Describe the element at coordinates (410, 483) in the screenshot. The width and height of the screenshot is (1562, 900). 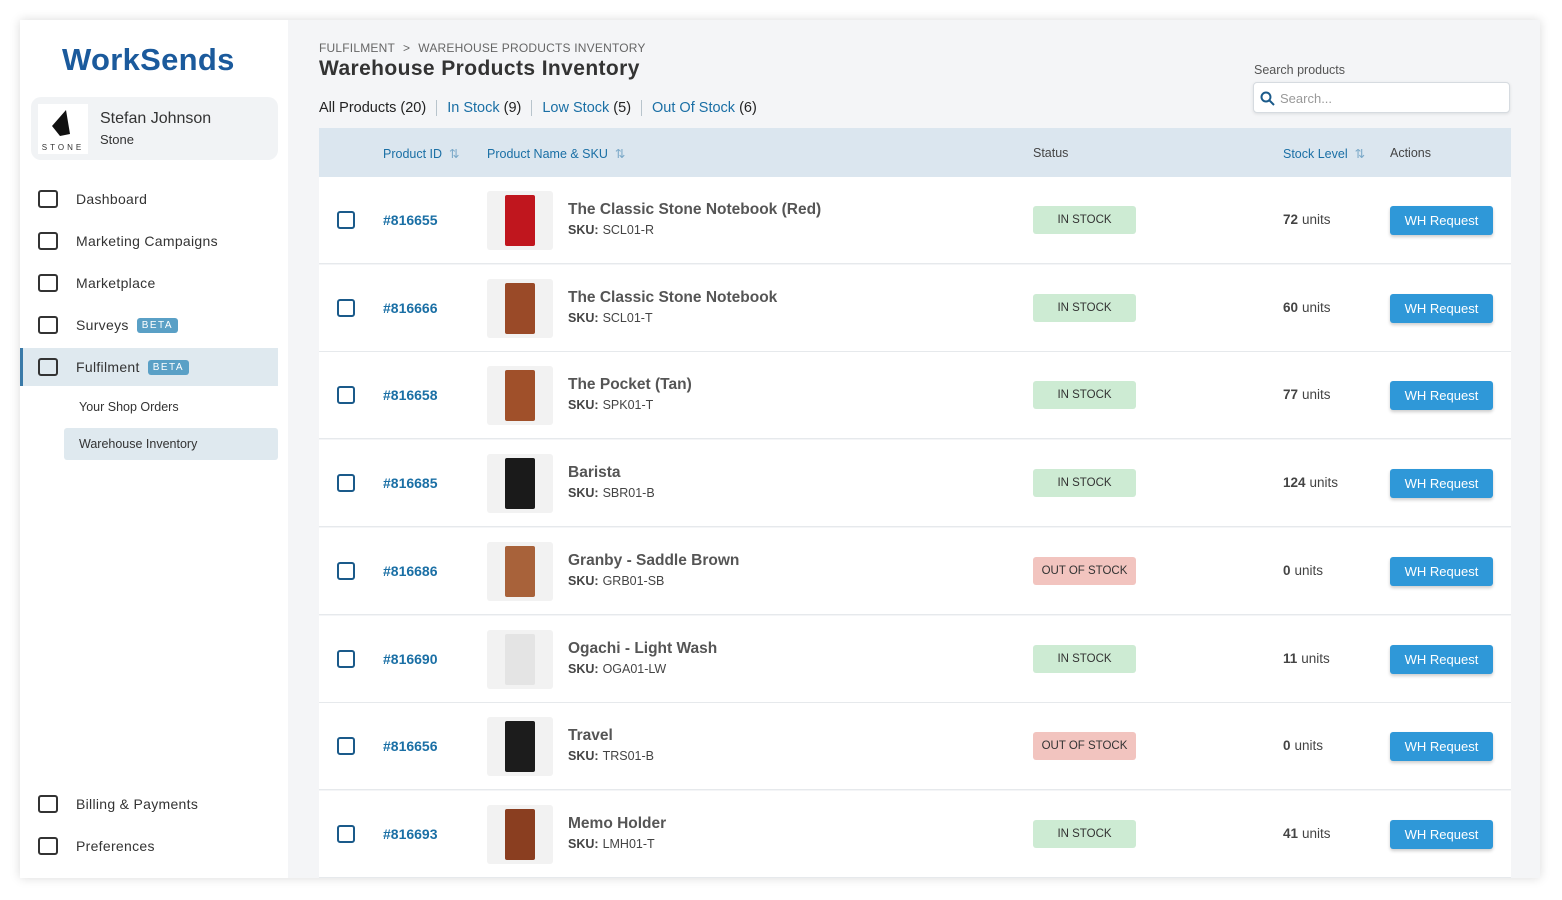
I see `product-id: #816685` at that location.